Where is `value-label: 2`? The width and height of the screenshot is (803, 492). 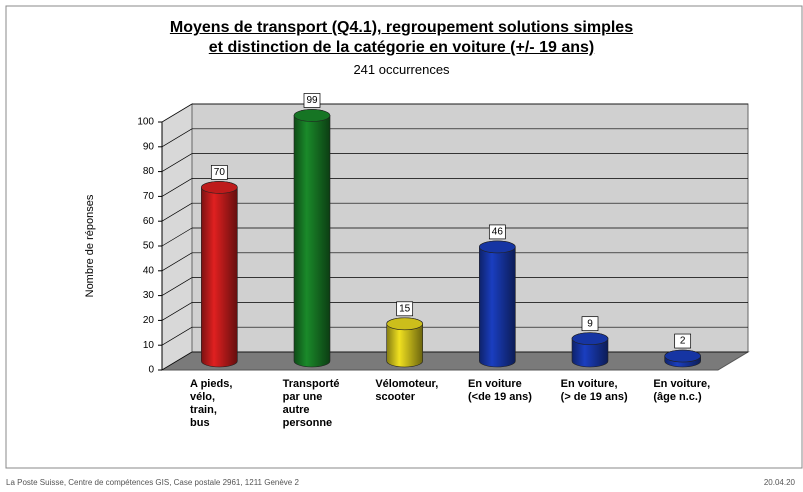 value-label: 2 is located at coordinates (683, 341).